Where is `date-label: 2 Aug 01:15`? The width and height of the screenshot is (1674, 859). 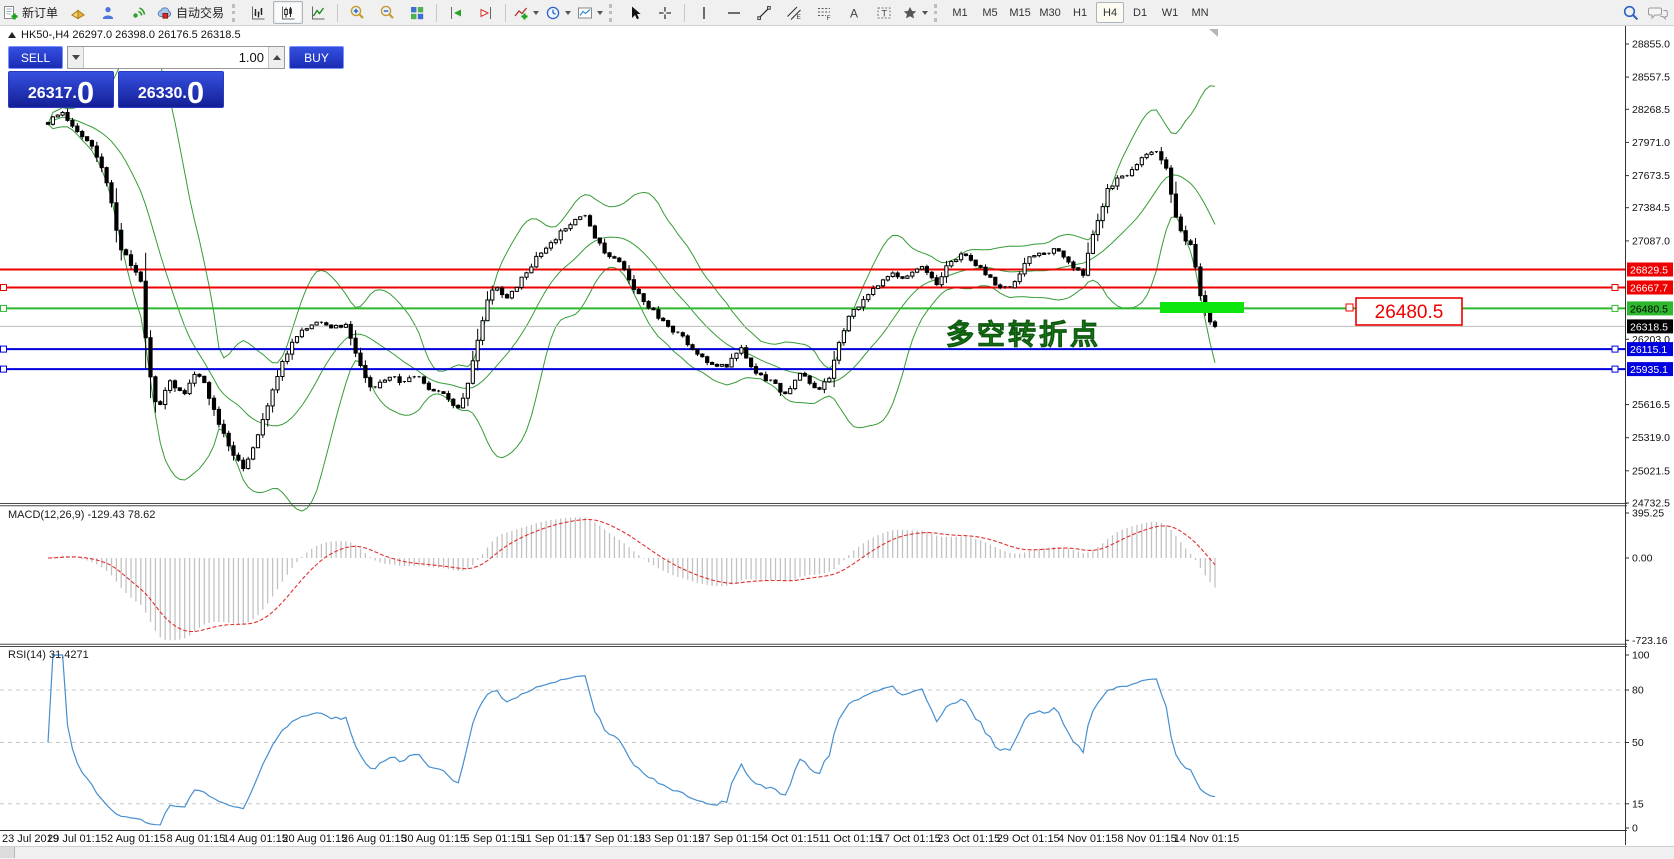 date-label: 2 Aug 01:15 is located at coordinates (136, 839).